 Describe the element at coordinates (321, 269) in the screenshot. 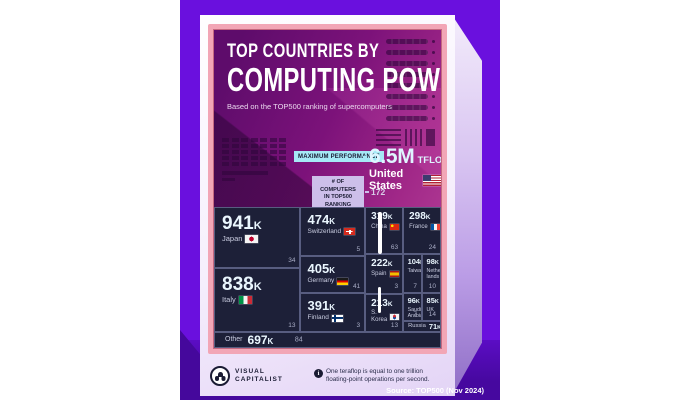

I see `cell-value: 405 K` at that location.